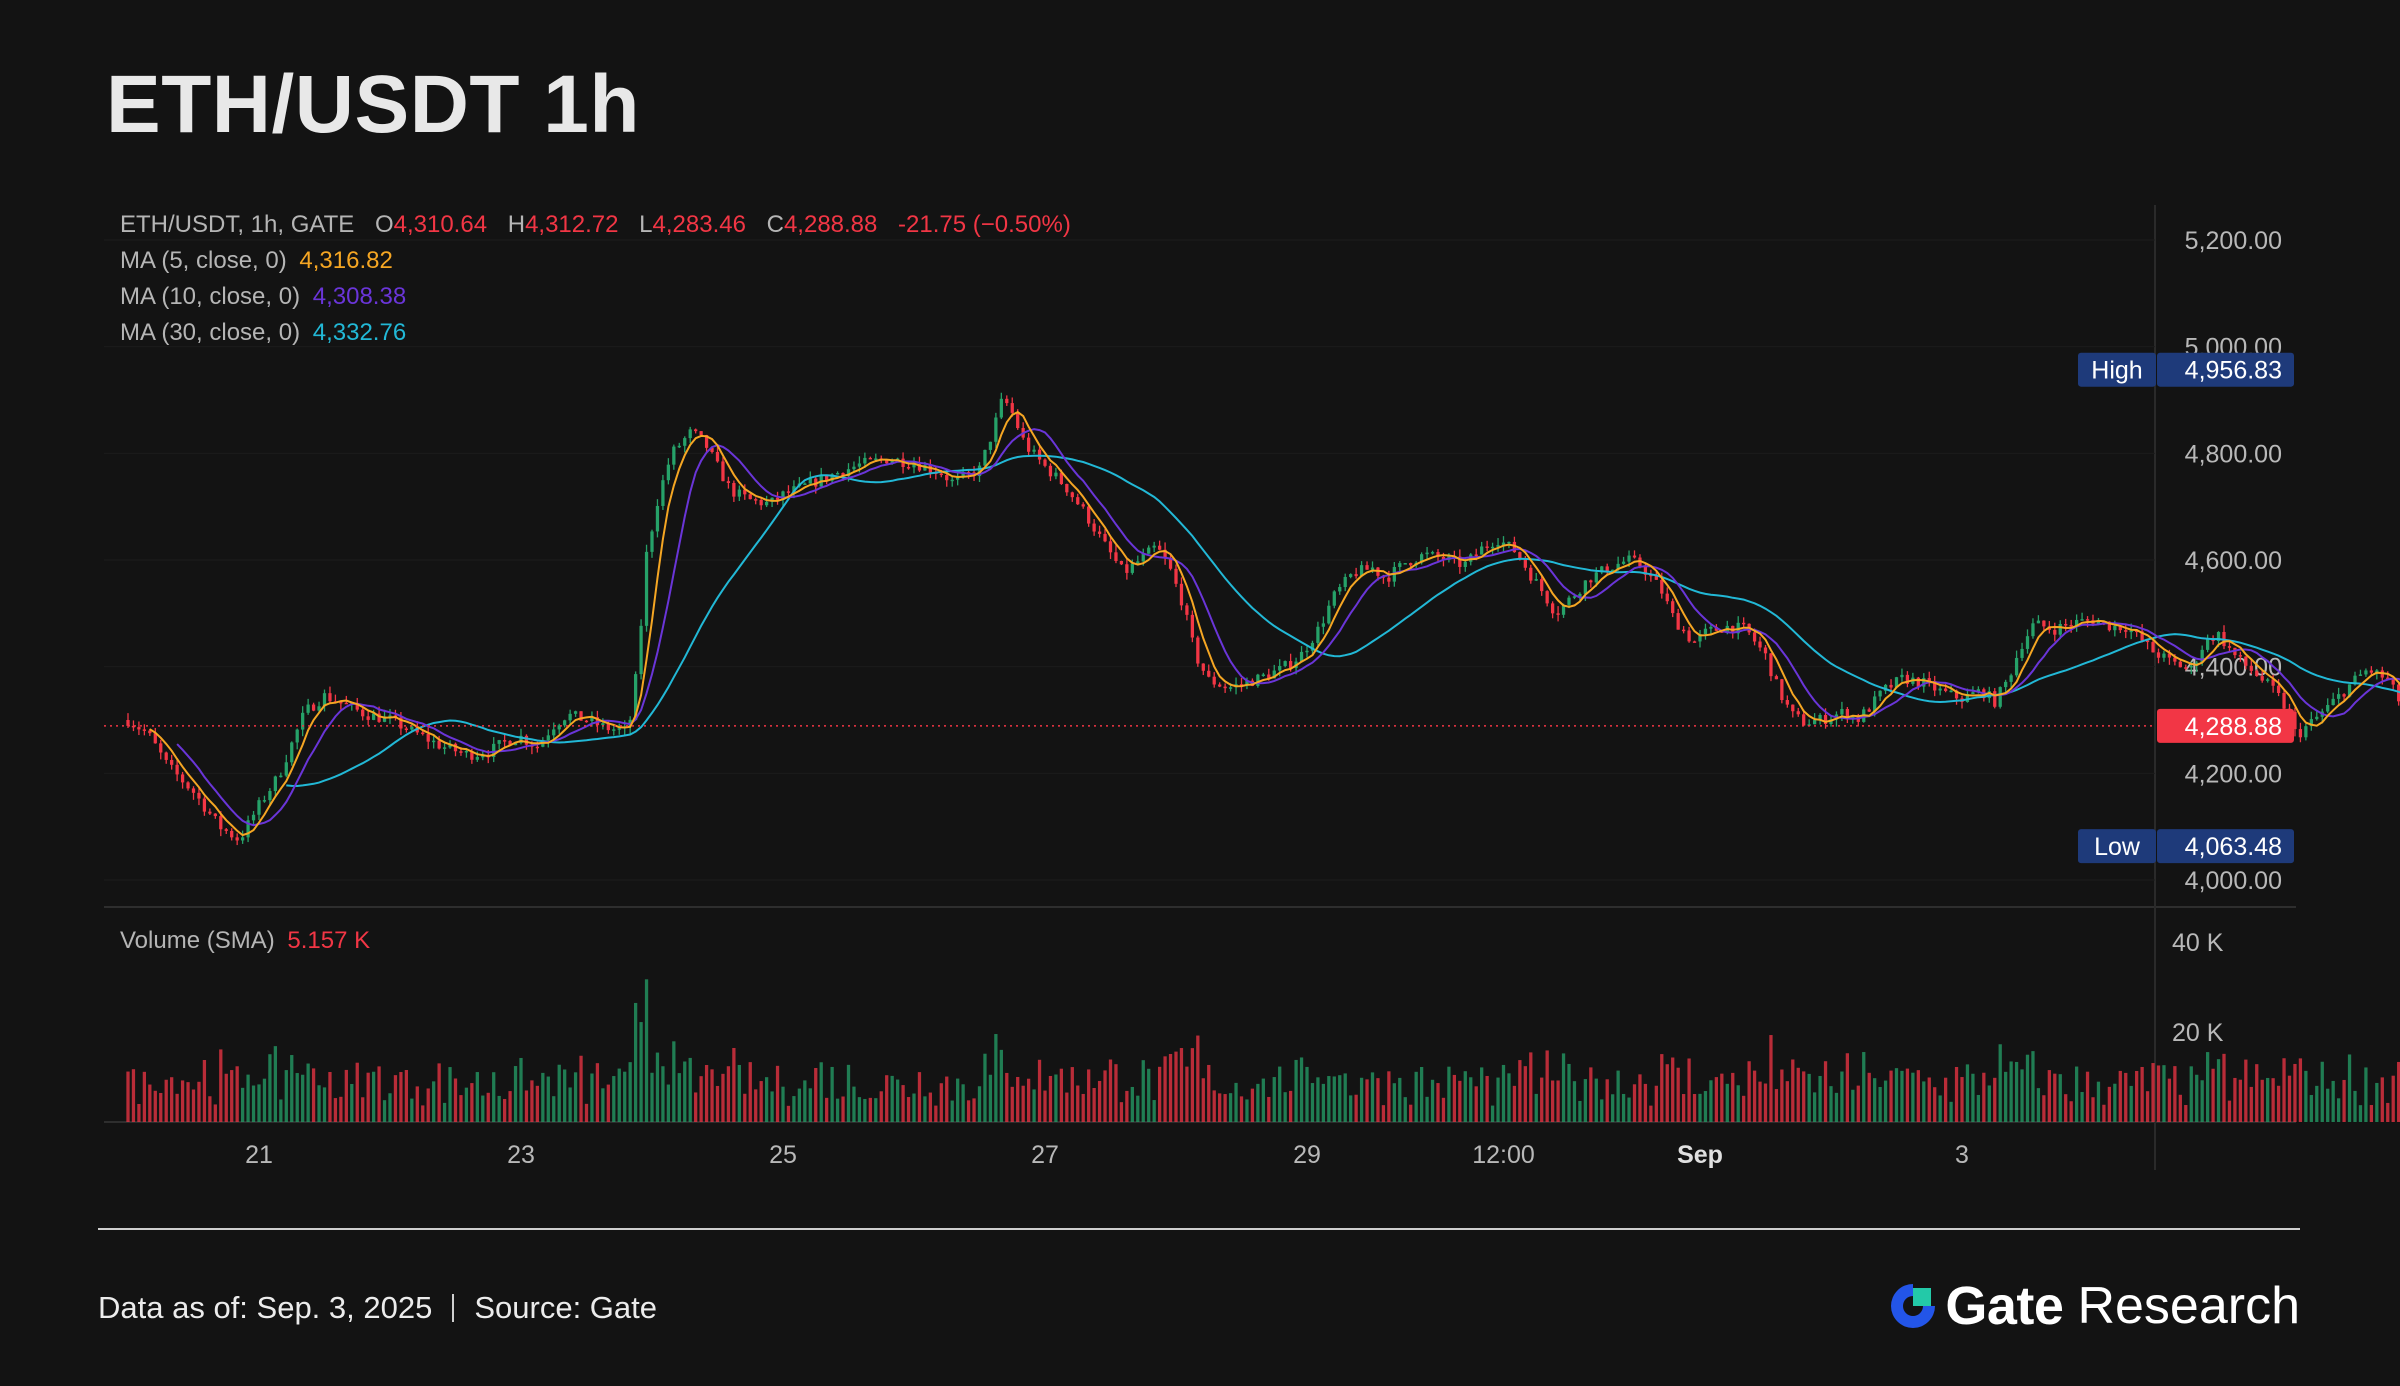 The width and height of the screenshot is (2400, 1386). I want to click on low-marker-label-bg, so click(2117, 846).